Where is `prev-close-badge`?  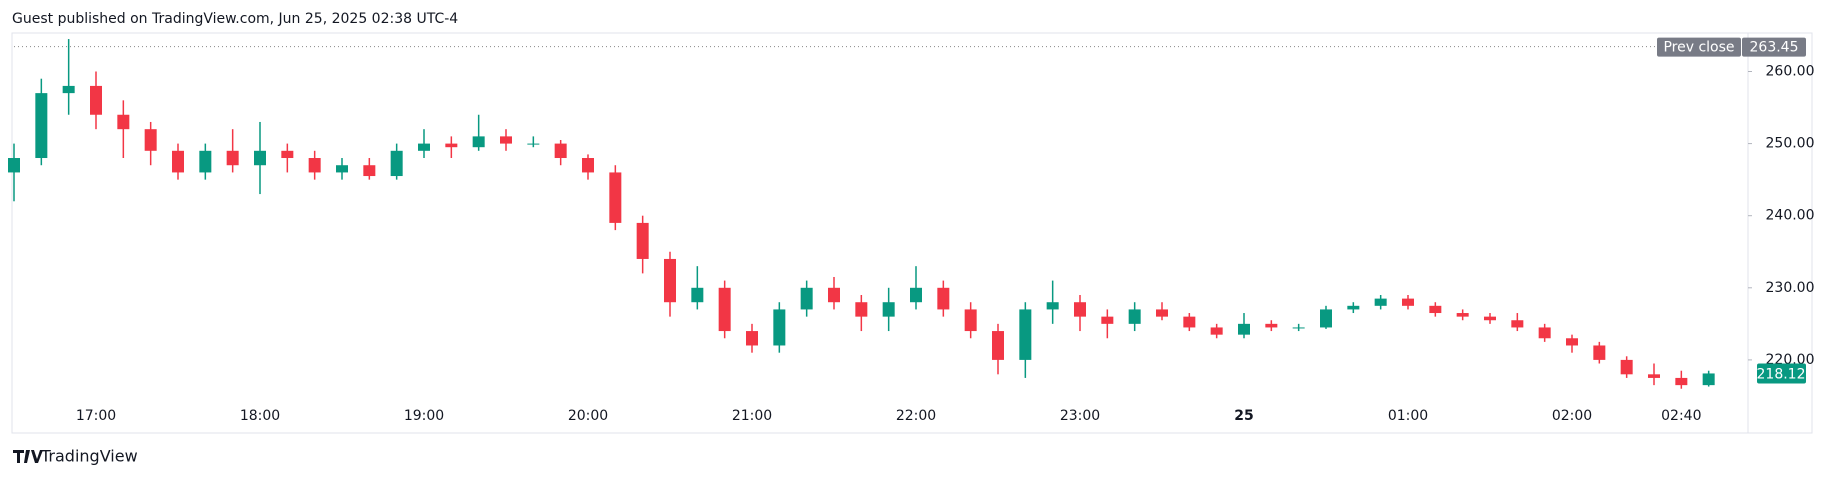
prev-close-badge is located at coordinates (1699, 47).